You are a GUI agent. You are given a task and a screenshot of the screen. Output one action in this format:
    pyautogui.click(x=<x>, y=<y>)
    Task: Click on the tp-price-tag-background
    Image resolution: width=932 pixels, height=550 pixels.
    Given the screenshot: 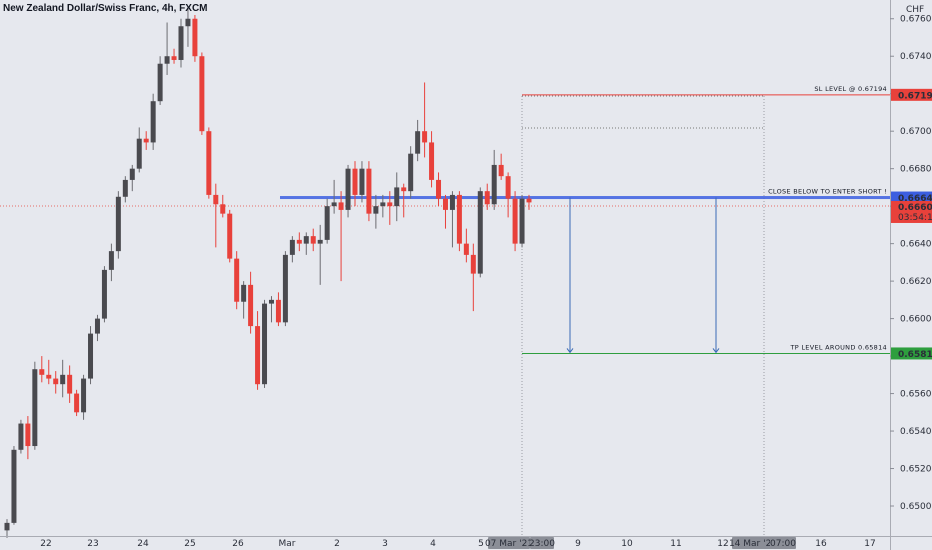 What is the action you would take?
    pyautogui.click(x=911, y=353)
    